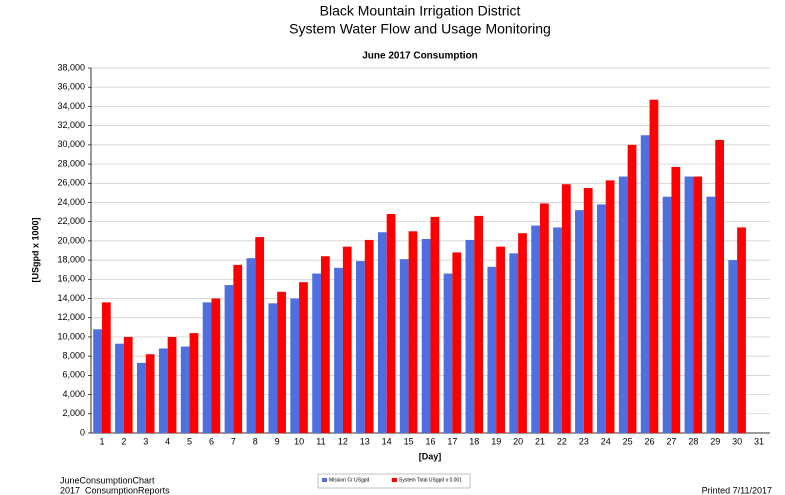 This screenshot has width=785, height=495. I want to click on y-tick-label: 14,000, so click(71, 298).